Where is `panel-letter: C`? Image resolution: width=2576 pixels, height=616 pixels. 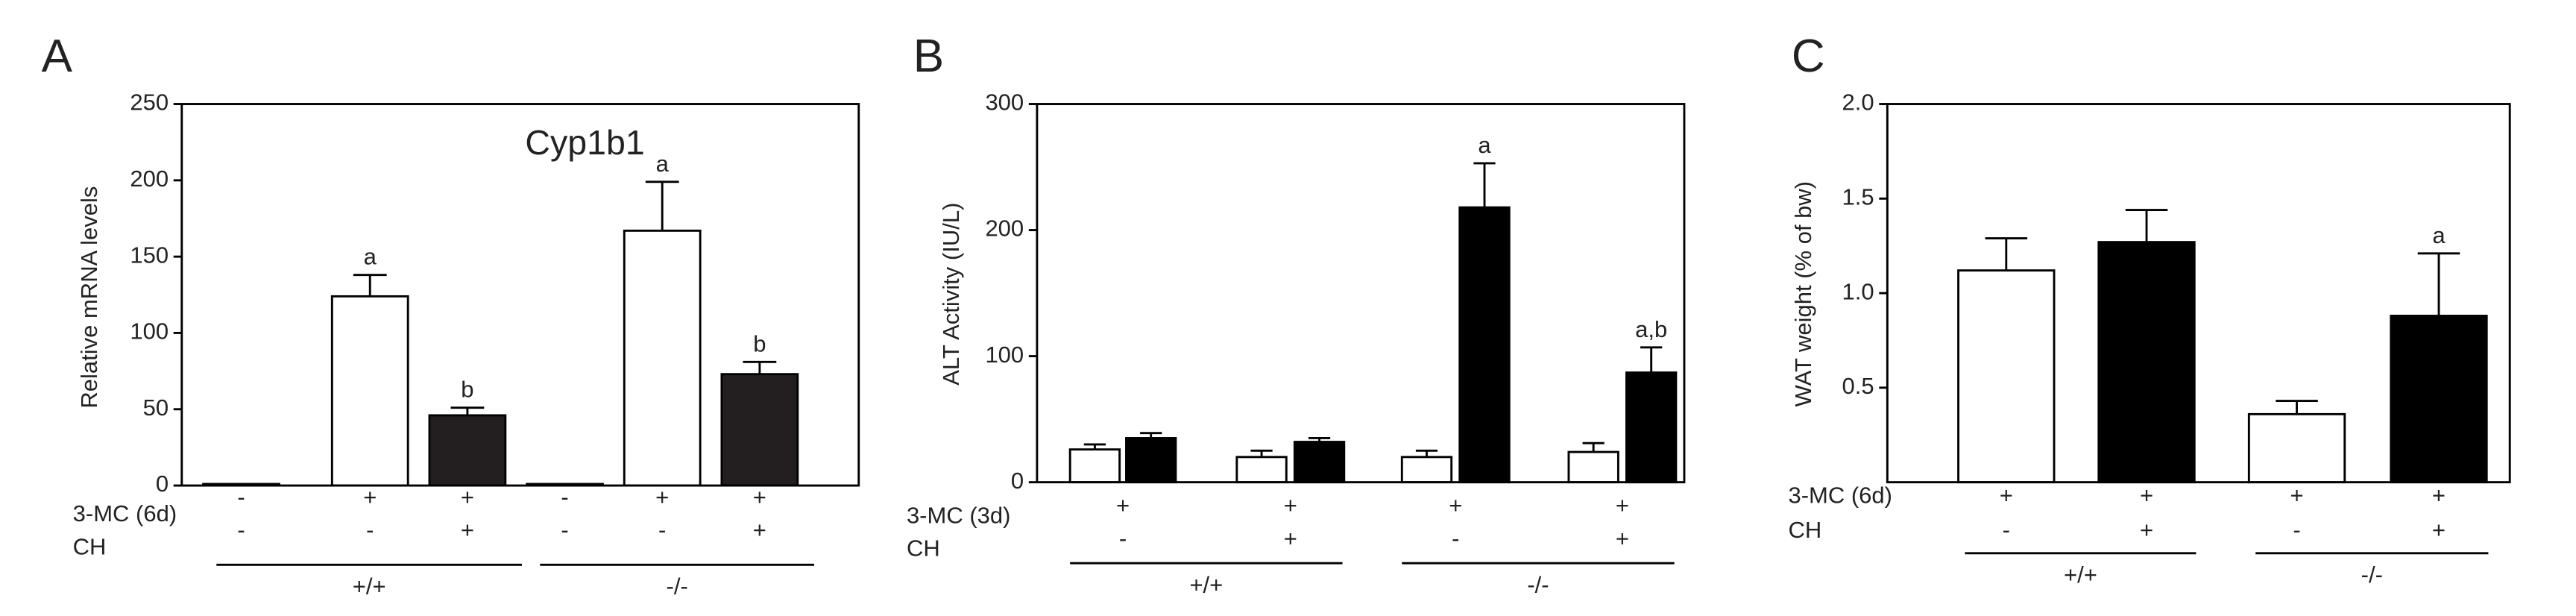
panel-letter: C is located at coordinates (1809, 56).